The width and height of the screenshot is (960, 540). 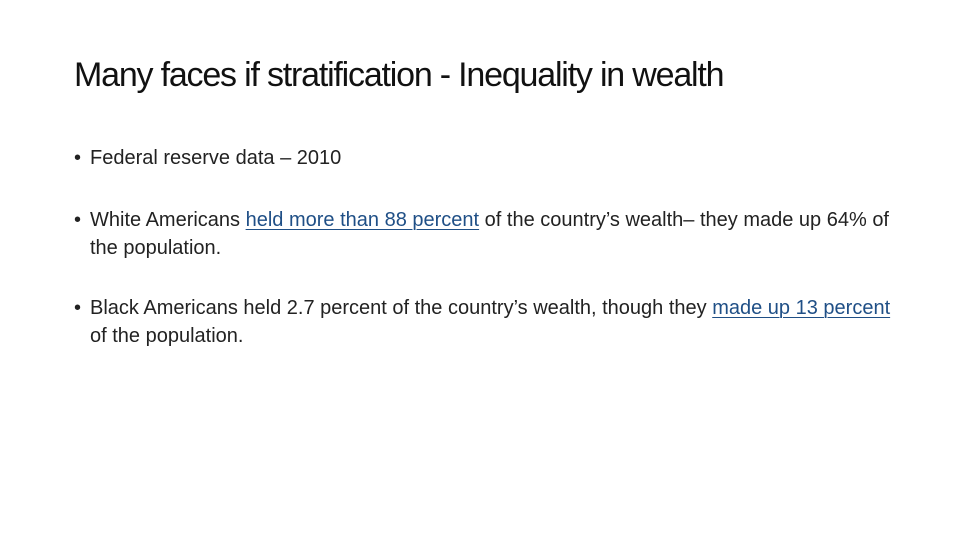 I want to click on hyperlink-13-percent: made up 13 percent, so click(x=801, y=308).